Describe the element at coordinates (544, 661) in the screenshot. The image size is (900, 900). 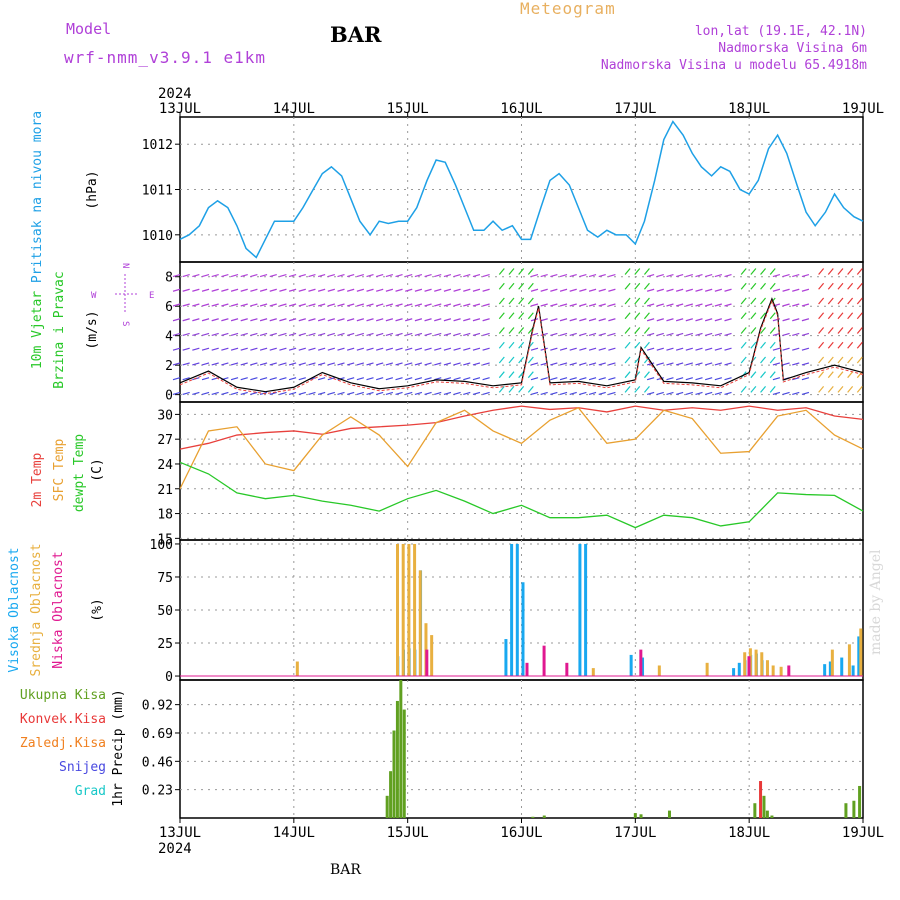
I see `cloud-bar-low` at that location.